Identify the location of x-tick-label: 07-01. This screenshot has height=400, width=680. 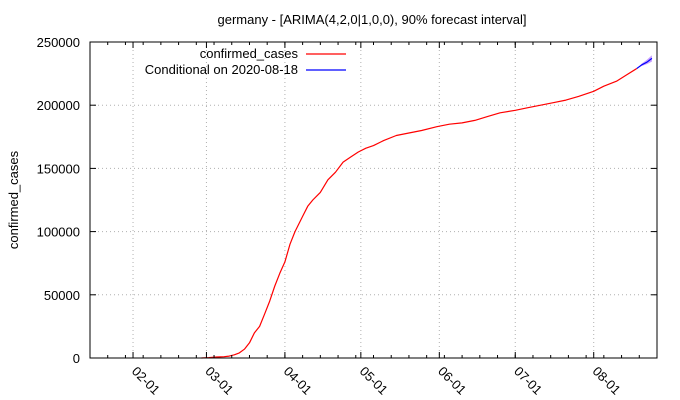
(528, 381).